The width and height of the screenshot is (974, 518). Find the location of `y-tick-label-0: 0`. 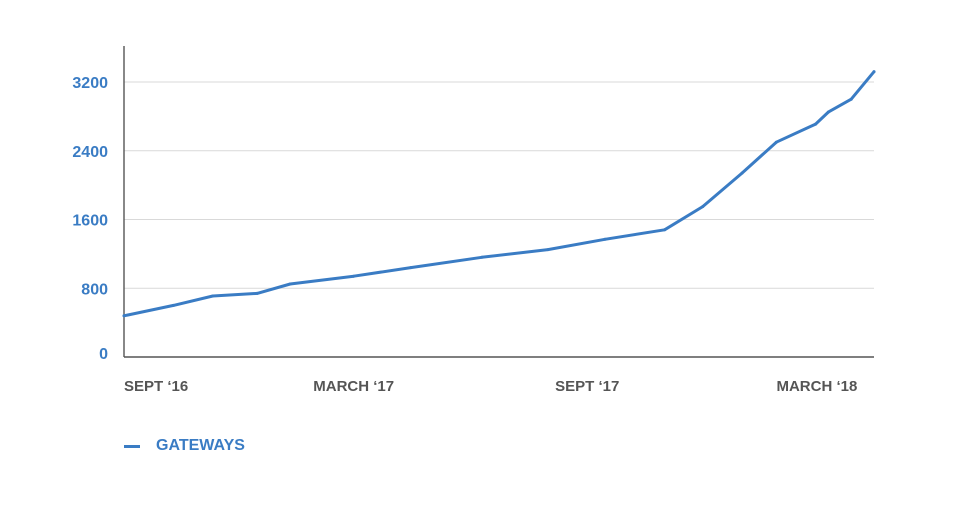

y-tick-label-0: 0 is located at coordinates (103, 354).